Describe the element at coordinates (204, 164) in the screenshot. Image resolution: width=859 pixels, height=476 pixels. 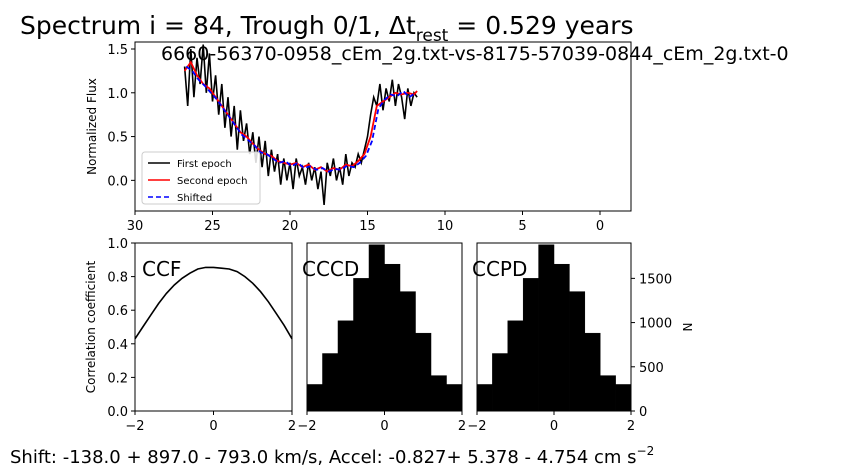
I see `legend-label: First epoch` at that location.